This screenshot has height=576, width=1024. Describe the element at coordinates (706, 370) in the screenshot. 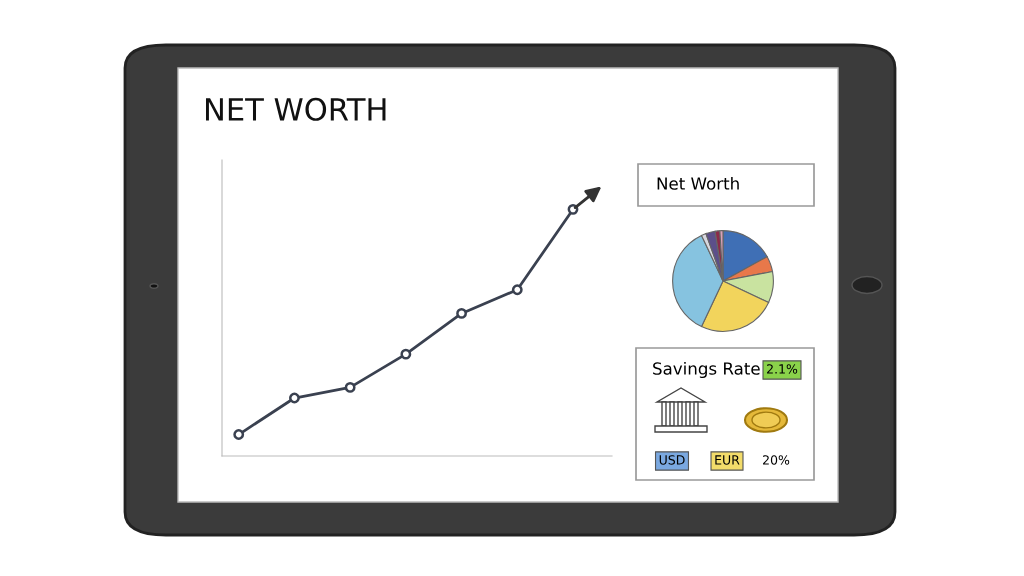

I see `text: Savings Rate` at that location.